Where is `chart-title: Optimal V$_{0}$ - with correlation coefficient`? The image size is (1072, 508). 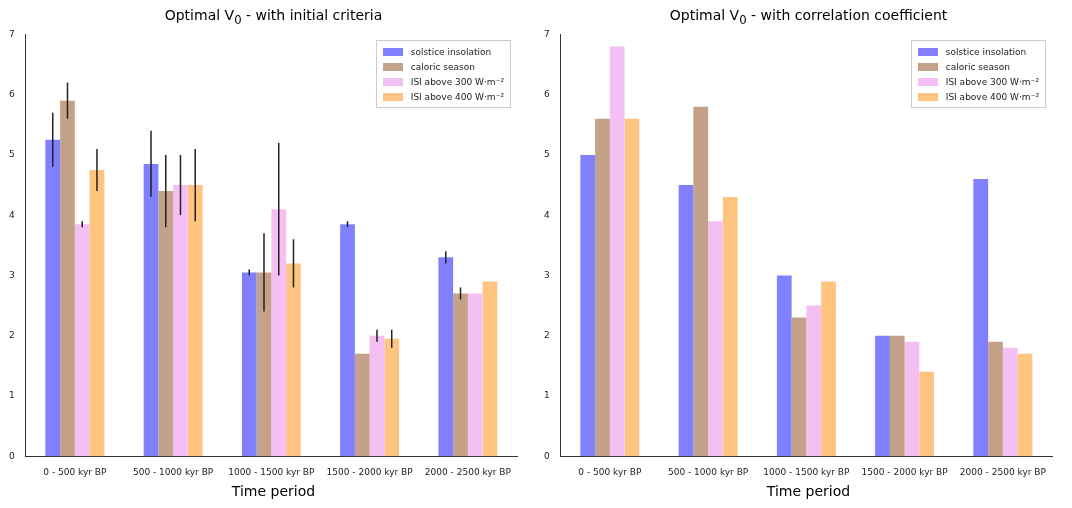
chart-title: Optimal V$_{0}$ - with correlation coefficient is located at coordinates (808, 16).